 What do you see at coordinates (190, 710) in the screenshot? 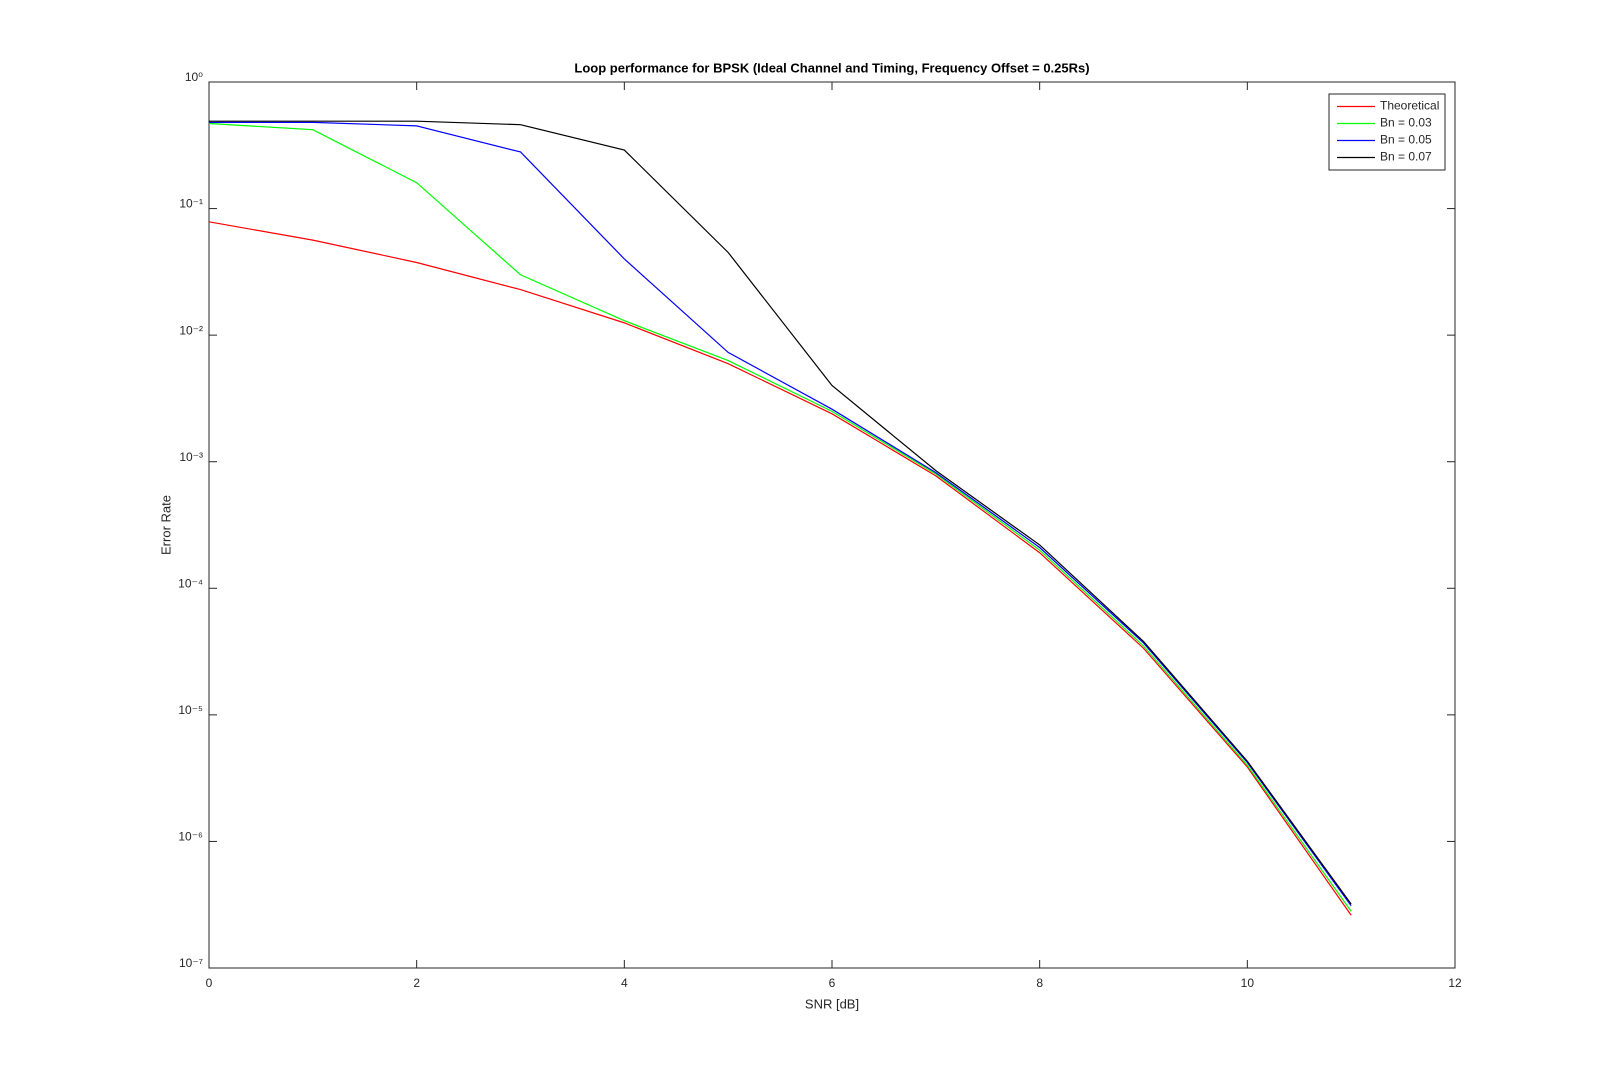
I see `y-tick-label: 10⁻⁵` at bounding box center [190, 710].